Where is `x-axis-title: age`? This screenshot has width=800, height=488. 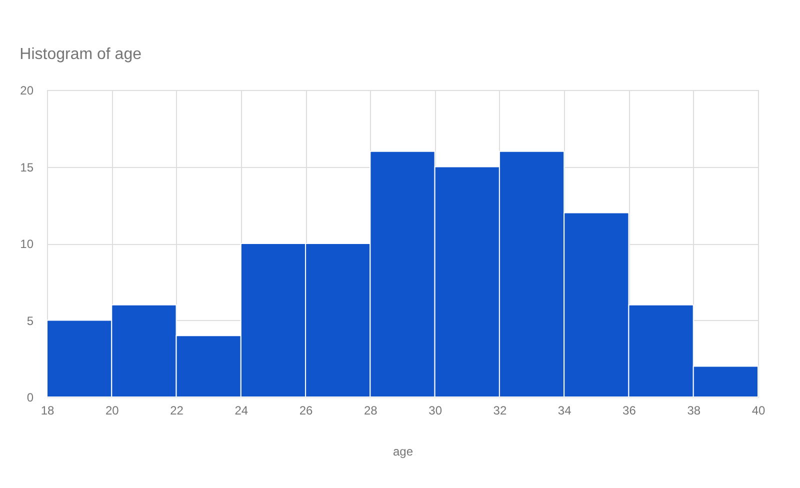 x-axis-title: age is located at coordinates (403, 451).